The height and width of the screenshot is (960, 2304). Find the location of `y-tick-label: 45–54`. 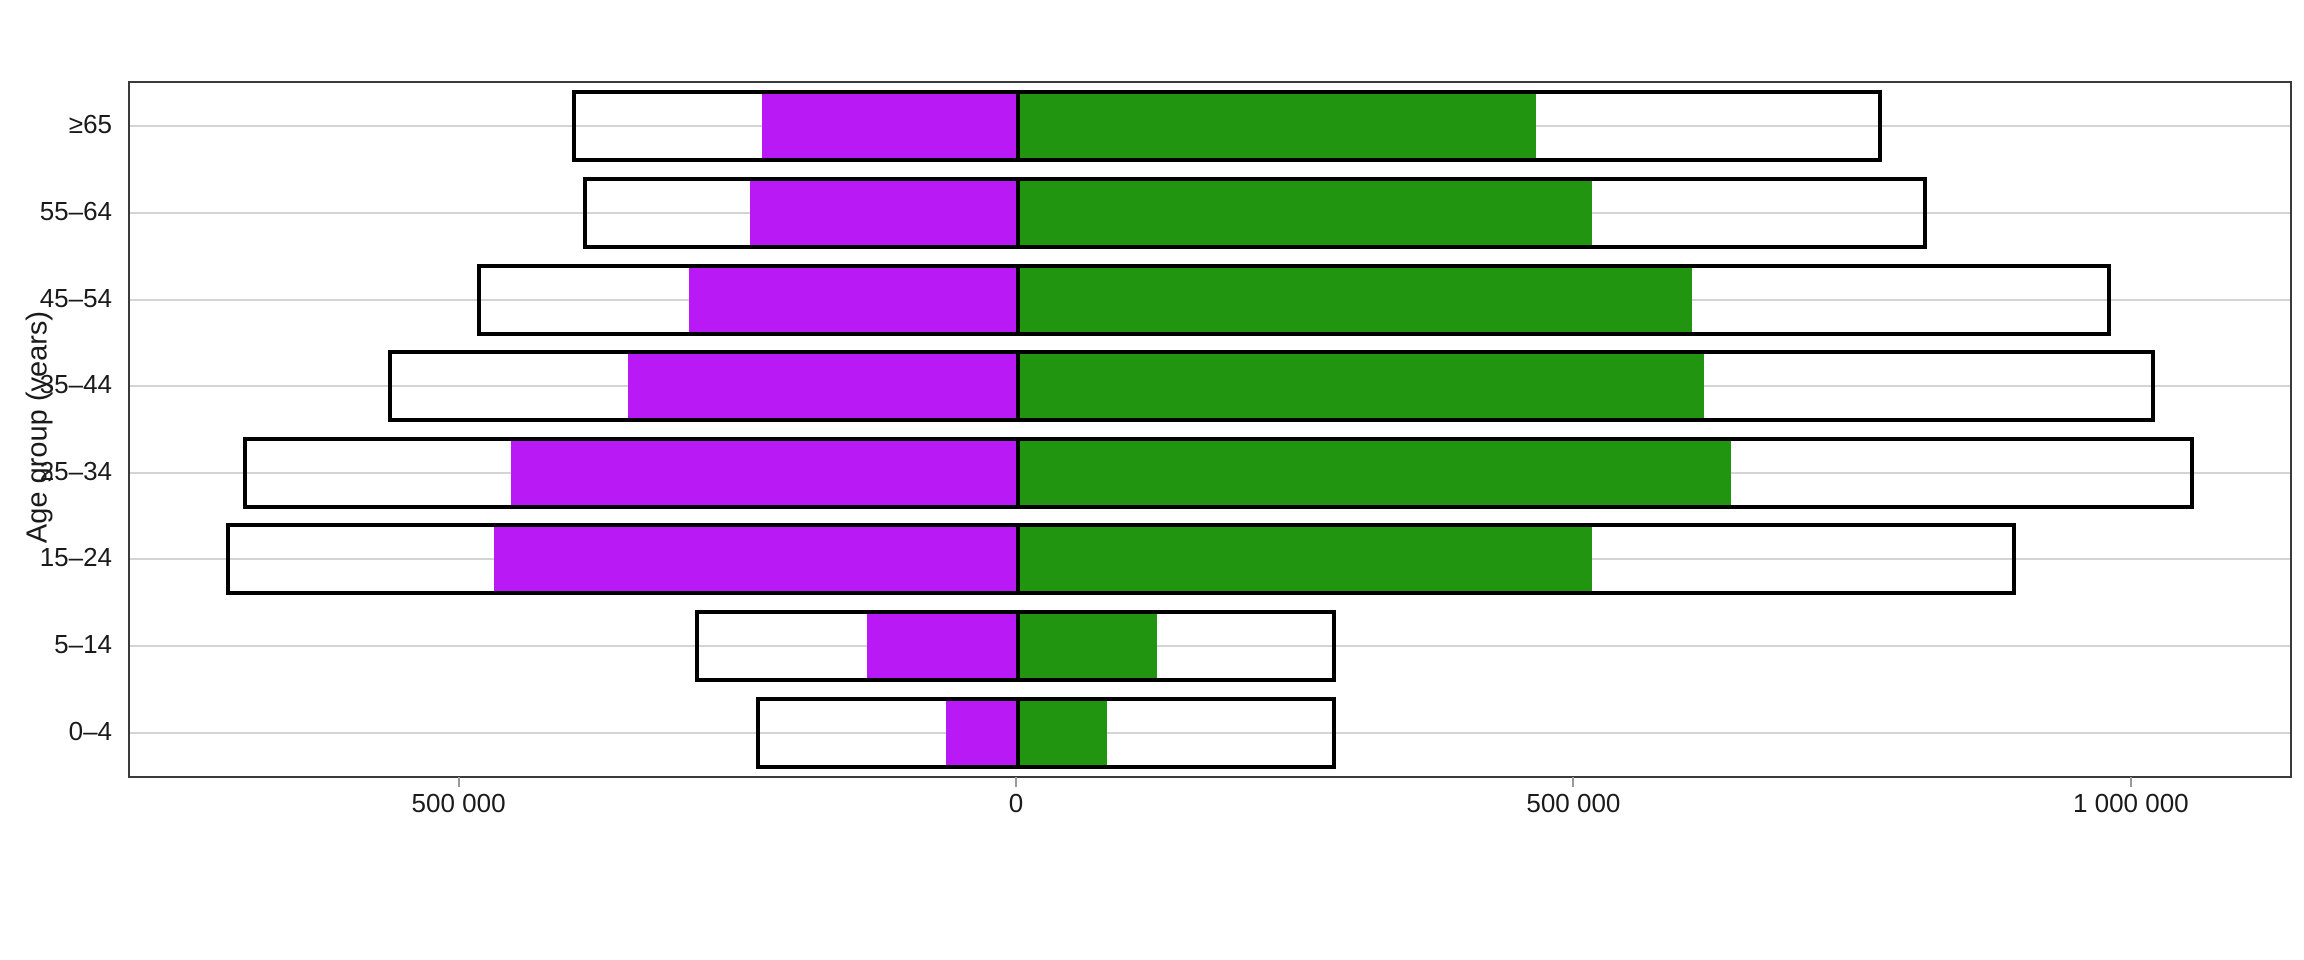

y-tick-label: 45–54 is located at coordinates (75, 297).